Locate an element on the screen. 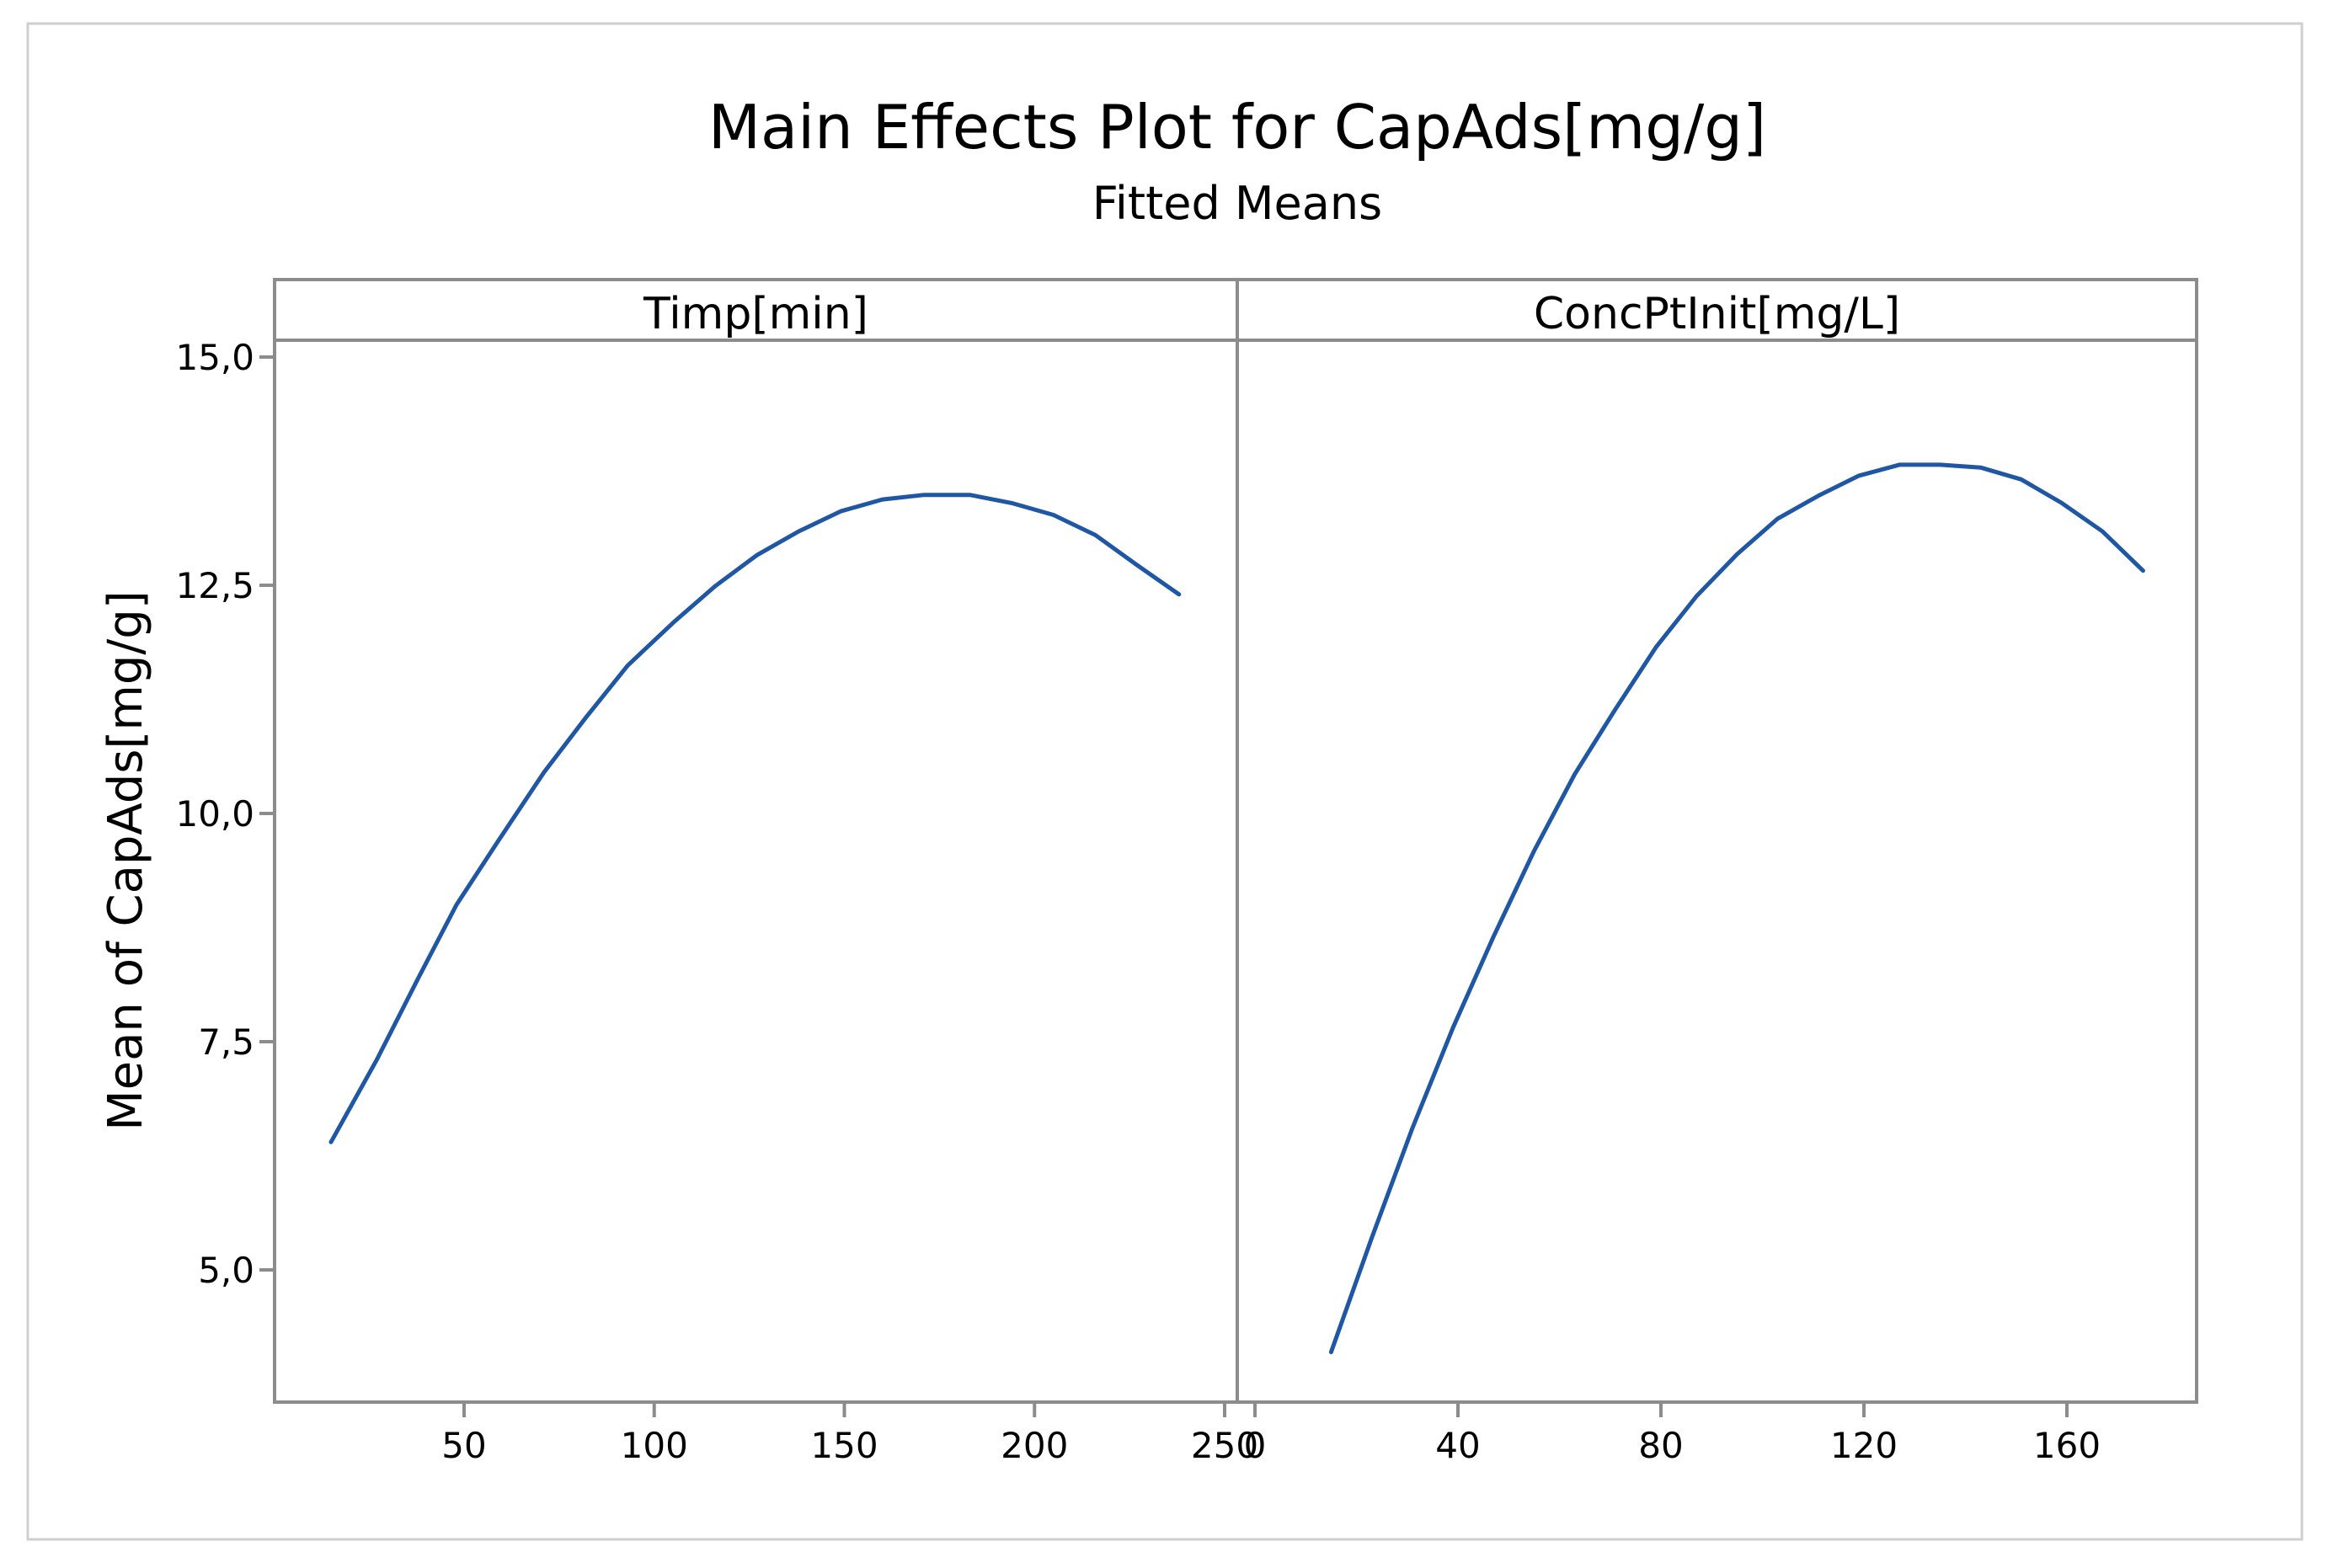 This screenshot has width=2328, height=1568. x-tick-label: 150 is located at coordinates (844, 1445).